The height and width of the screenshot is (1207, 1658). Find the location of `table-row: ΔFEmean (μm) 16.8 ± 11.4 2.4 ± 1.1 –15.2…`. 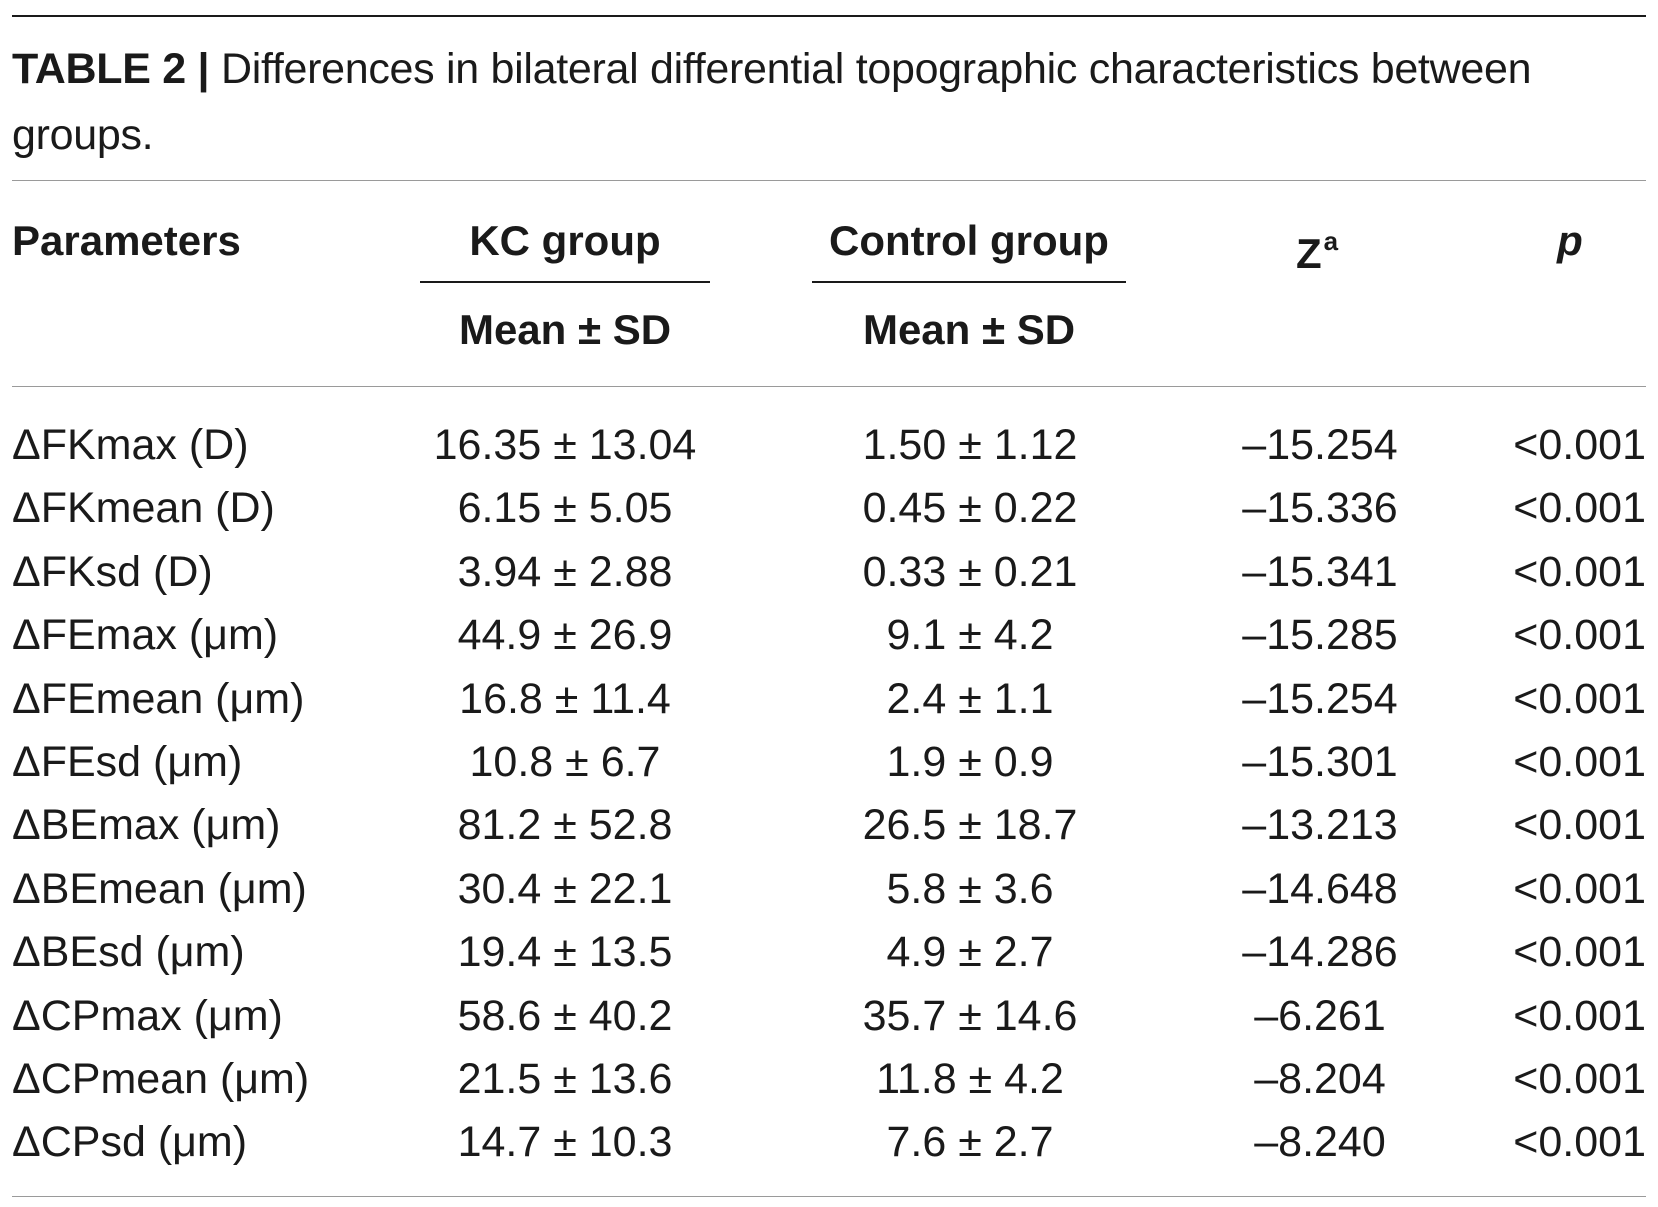

table-row: ΔFEmean (μm) 16.8 ± 11.4 2.4 ± 1.1 –15.2… is located at coordinates (829, 699).